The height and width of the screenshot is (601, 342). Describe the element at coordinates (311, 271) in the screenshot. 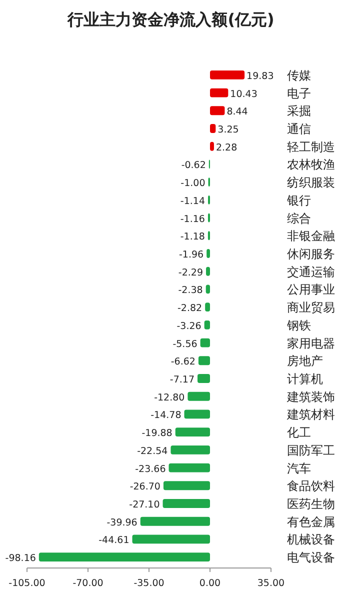

I see `y-tick-label: 交通运输` at that location.